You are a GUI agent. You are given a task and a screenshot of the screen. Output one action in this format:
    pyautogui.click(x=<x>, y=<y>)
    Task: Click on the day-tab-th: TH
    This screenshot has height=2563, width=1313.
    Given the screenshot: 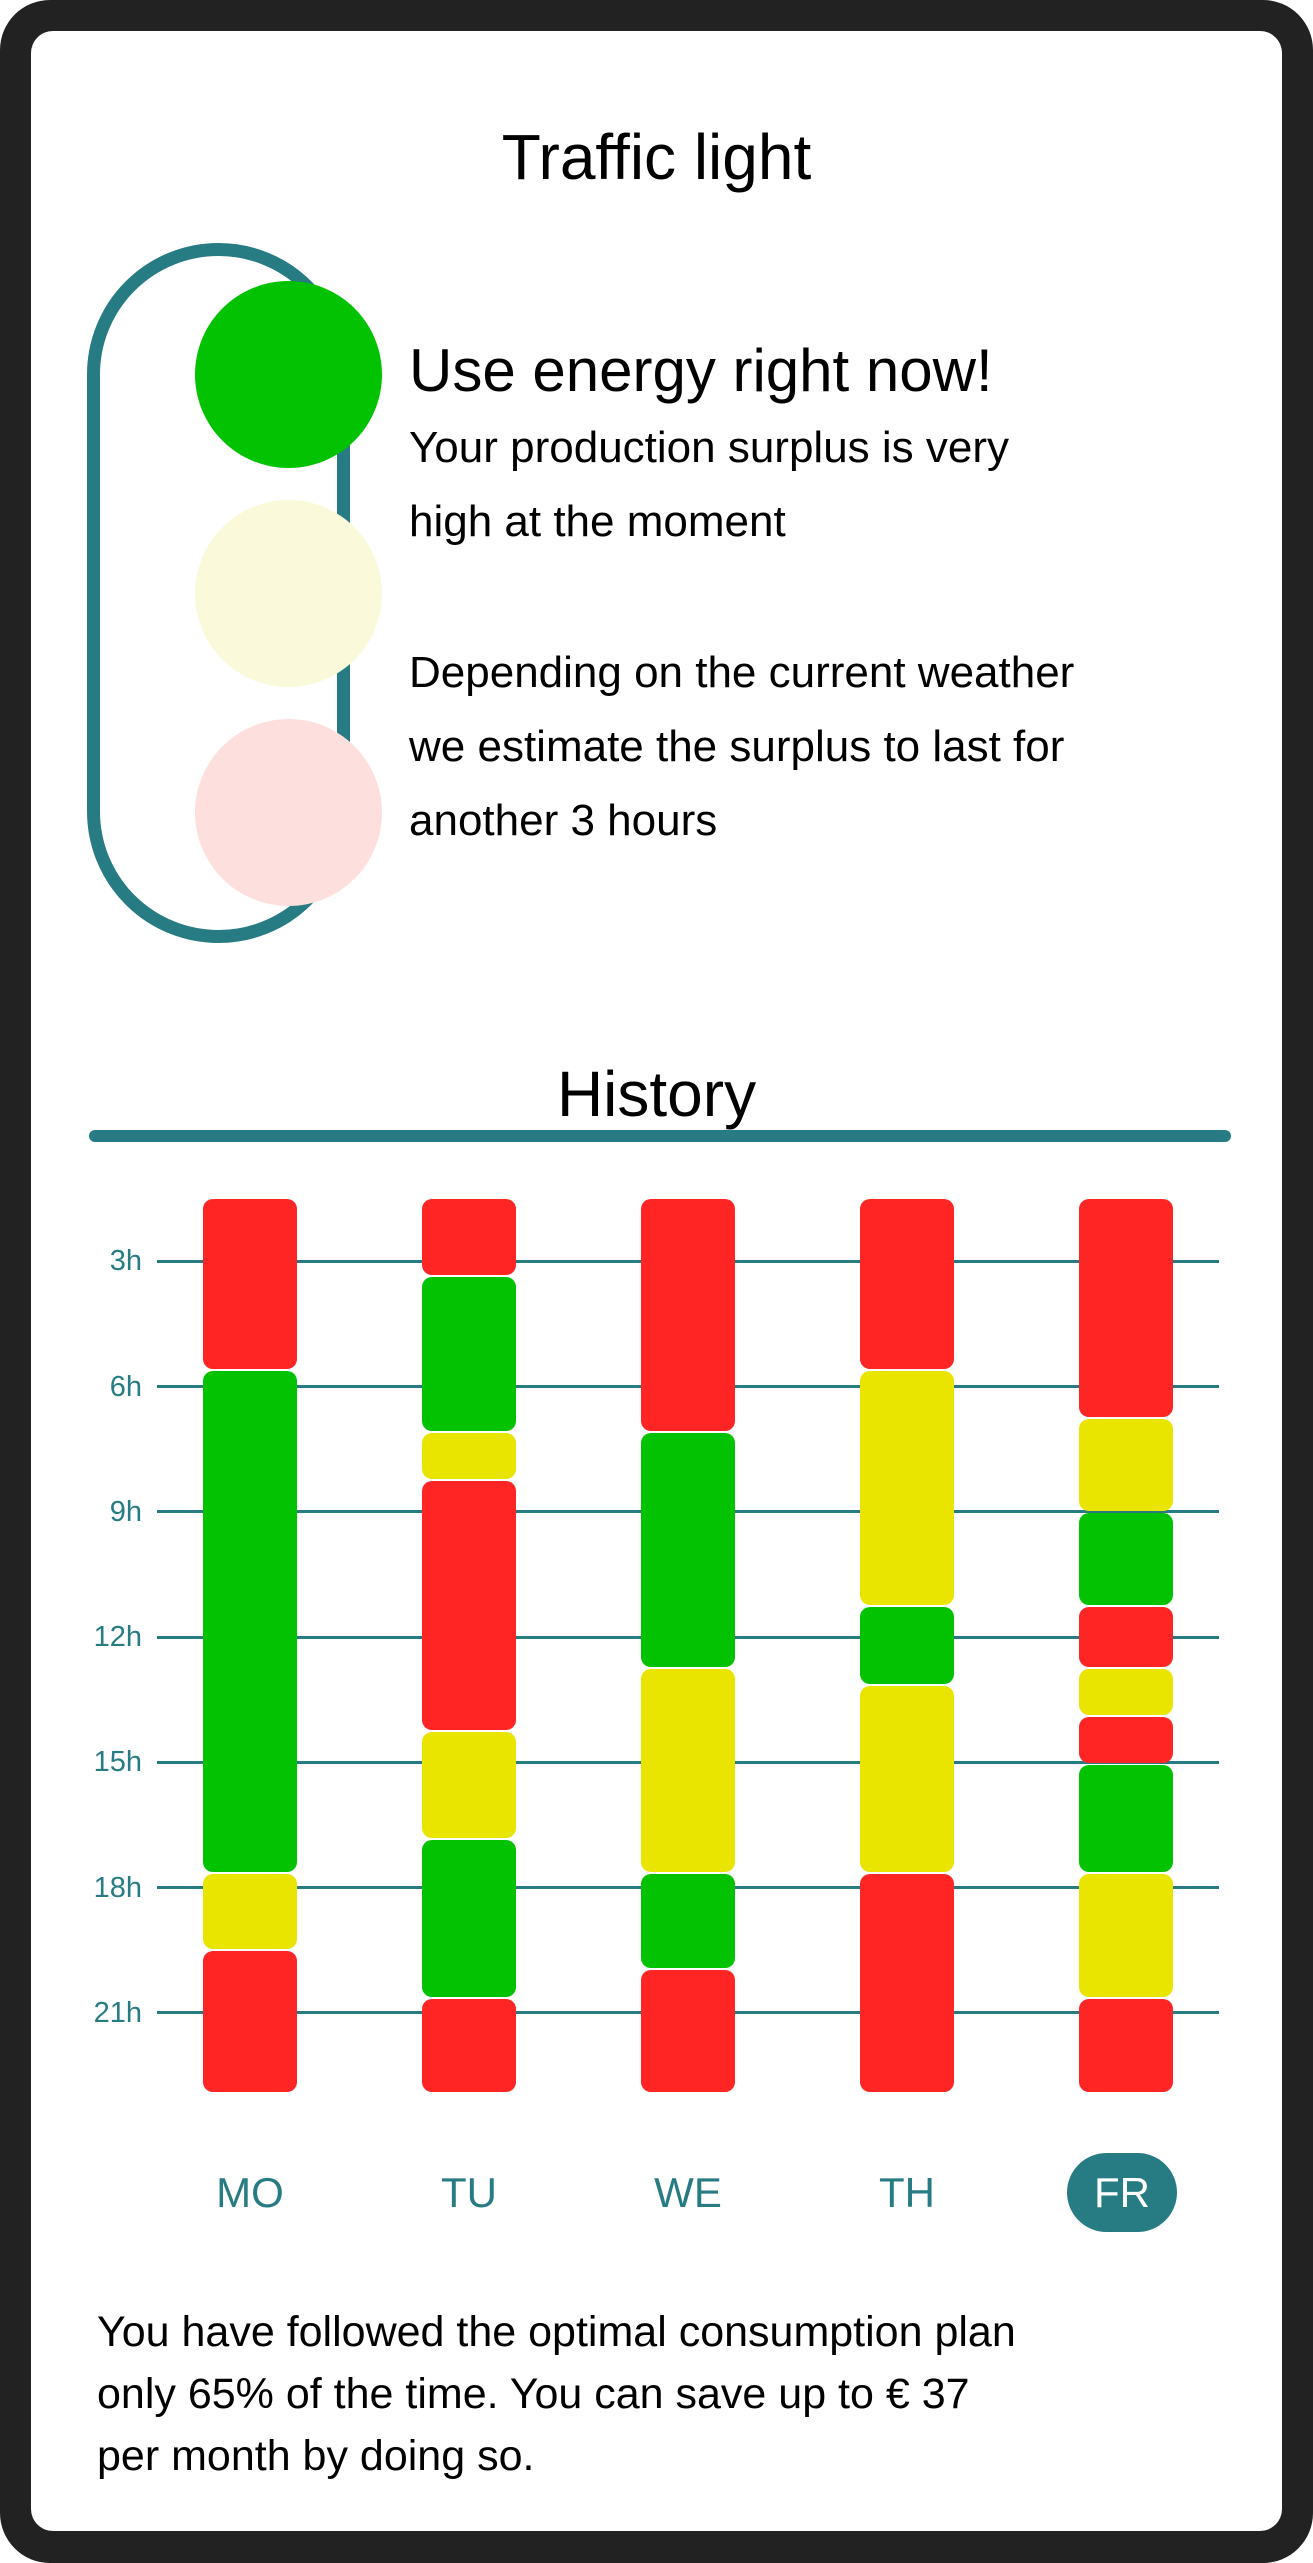 What is the action you would take?
    pyautogui.click(x=907, y=2192)
    